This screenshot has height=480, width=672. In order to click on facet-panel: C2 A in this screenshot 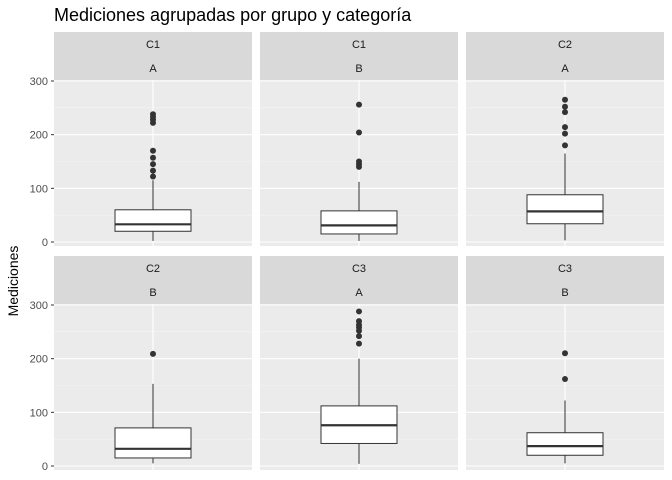, I will do `click(565, 139)`.